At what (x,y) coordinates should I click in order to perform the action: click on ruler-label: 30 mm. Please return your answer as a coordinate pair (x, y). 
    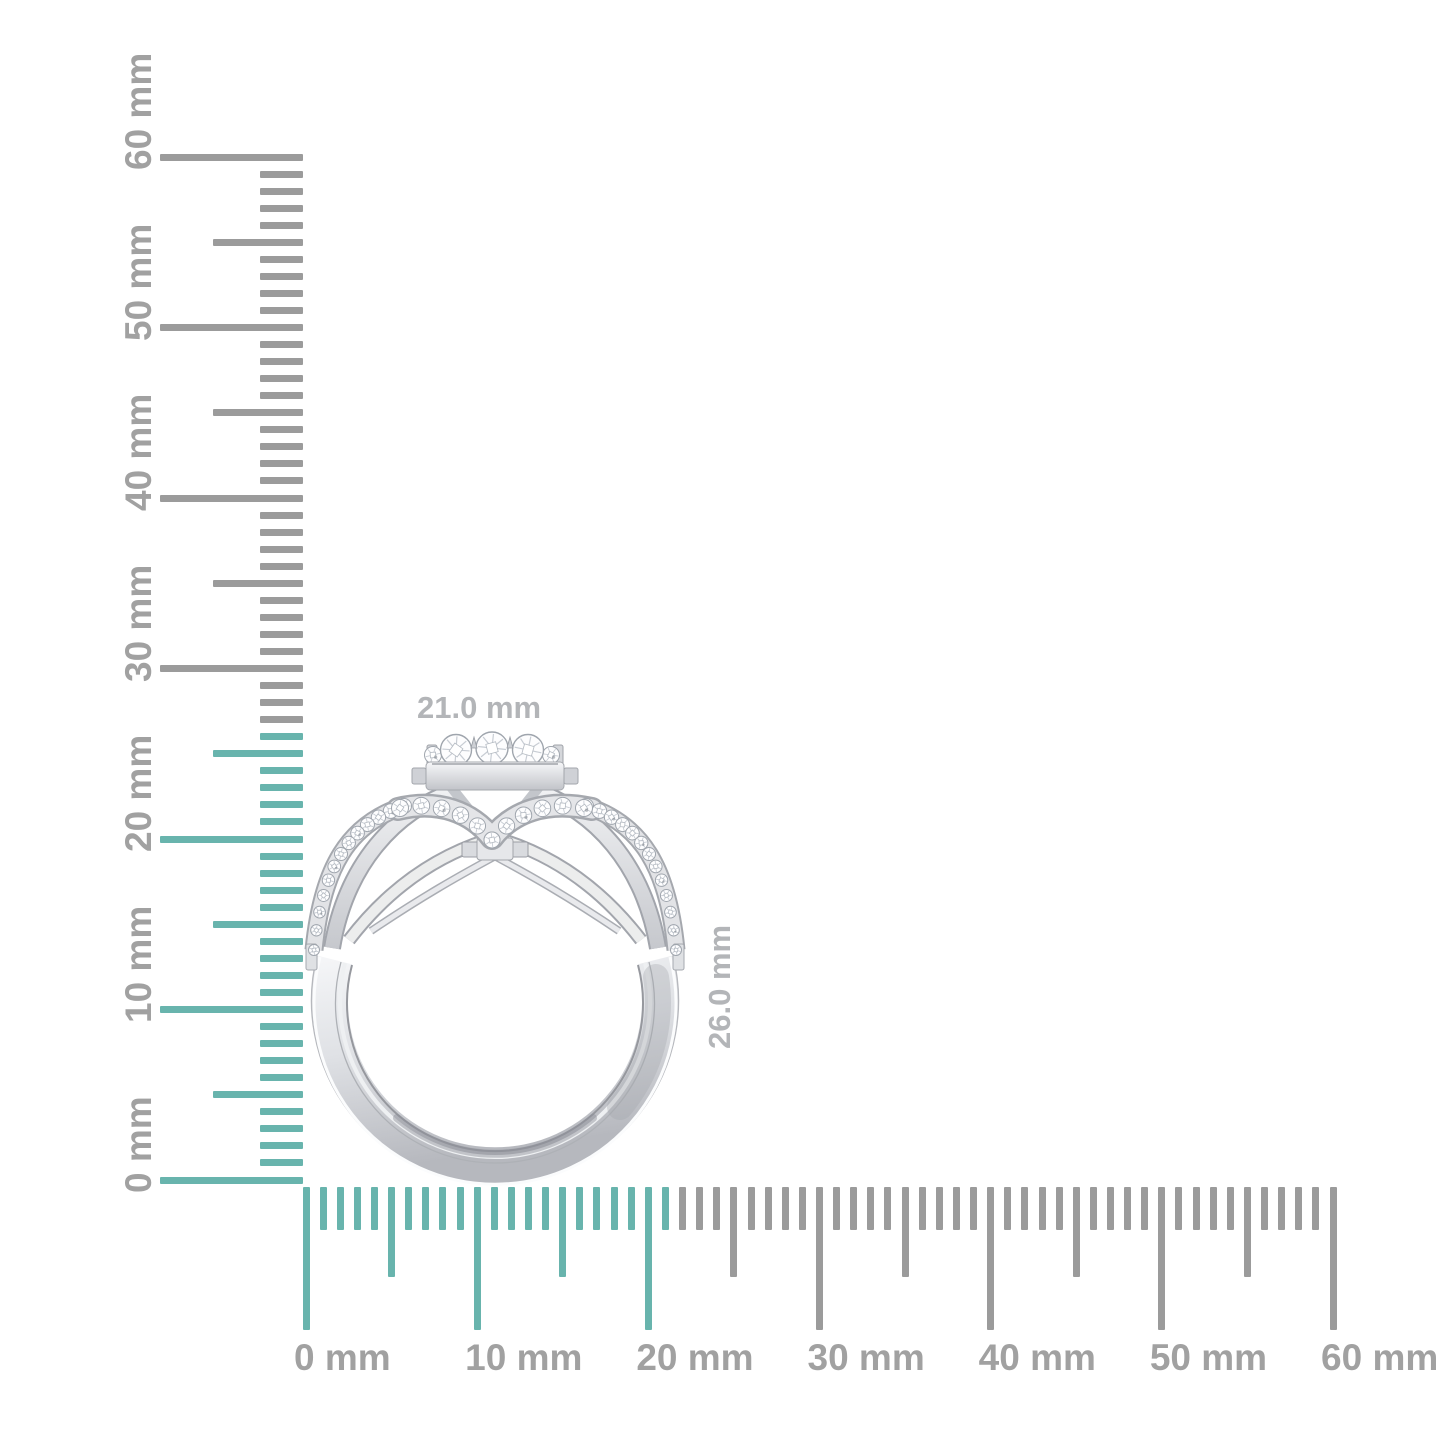
    Looking at the image, I should click on (866, 1357).